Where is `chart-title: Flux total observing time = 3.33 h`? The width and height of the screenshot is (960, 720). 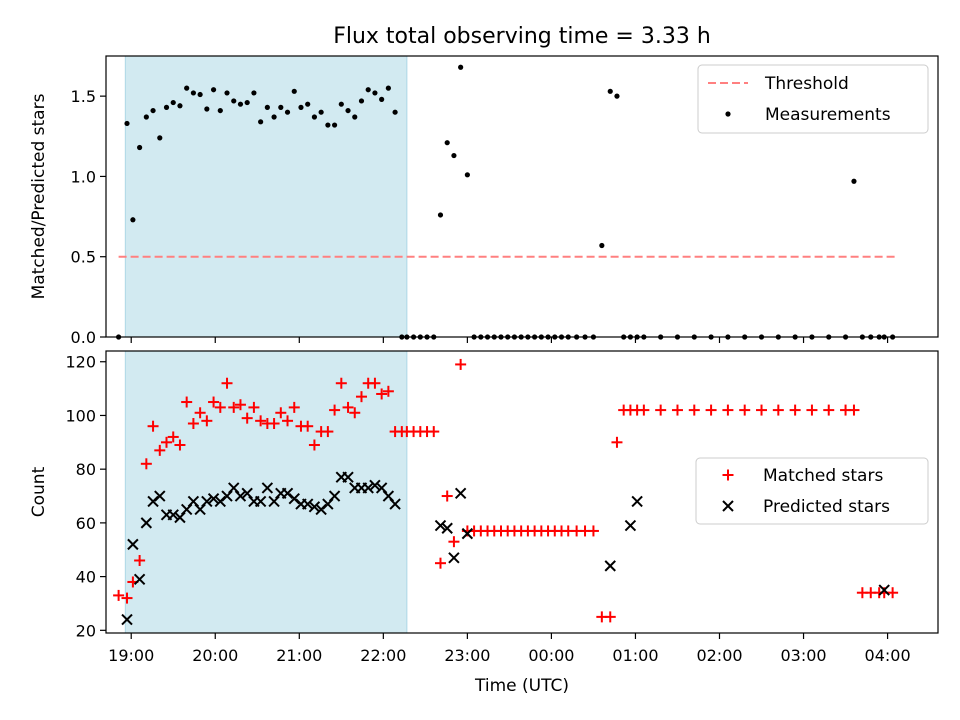 chart-title: Flux total observing time = 3.33 h is located at coordinates (522, 36).